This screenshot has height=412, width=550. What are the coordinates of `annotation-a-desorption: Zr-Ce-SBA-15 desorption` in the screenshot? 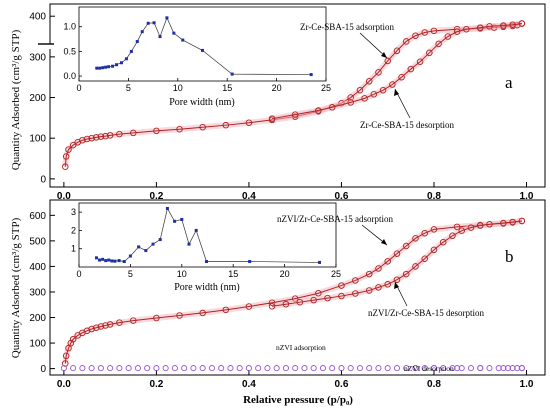 It's located at (407, 125).